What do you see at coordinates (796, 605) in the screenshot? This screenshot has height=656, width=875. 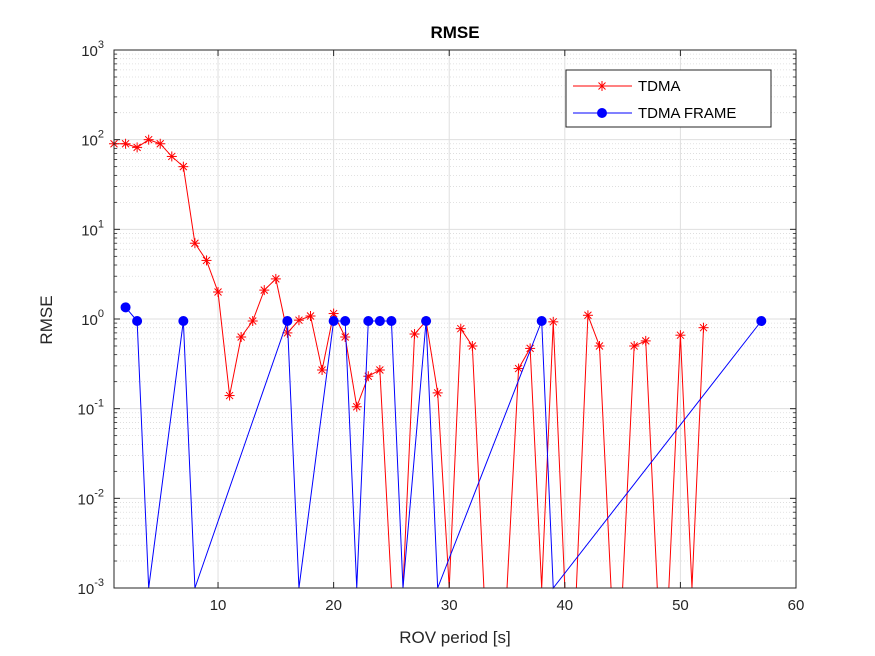 I see `x-tick-label: 60` at bounding box center [796, 605].